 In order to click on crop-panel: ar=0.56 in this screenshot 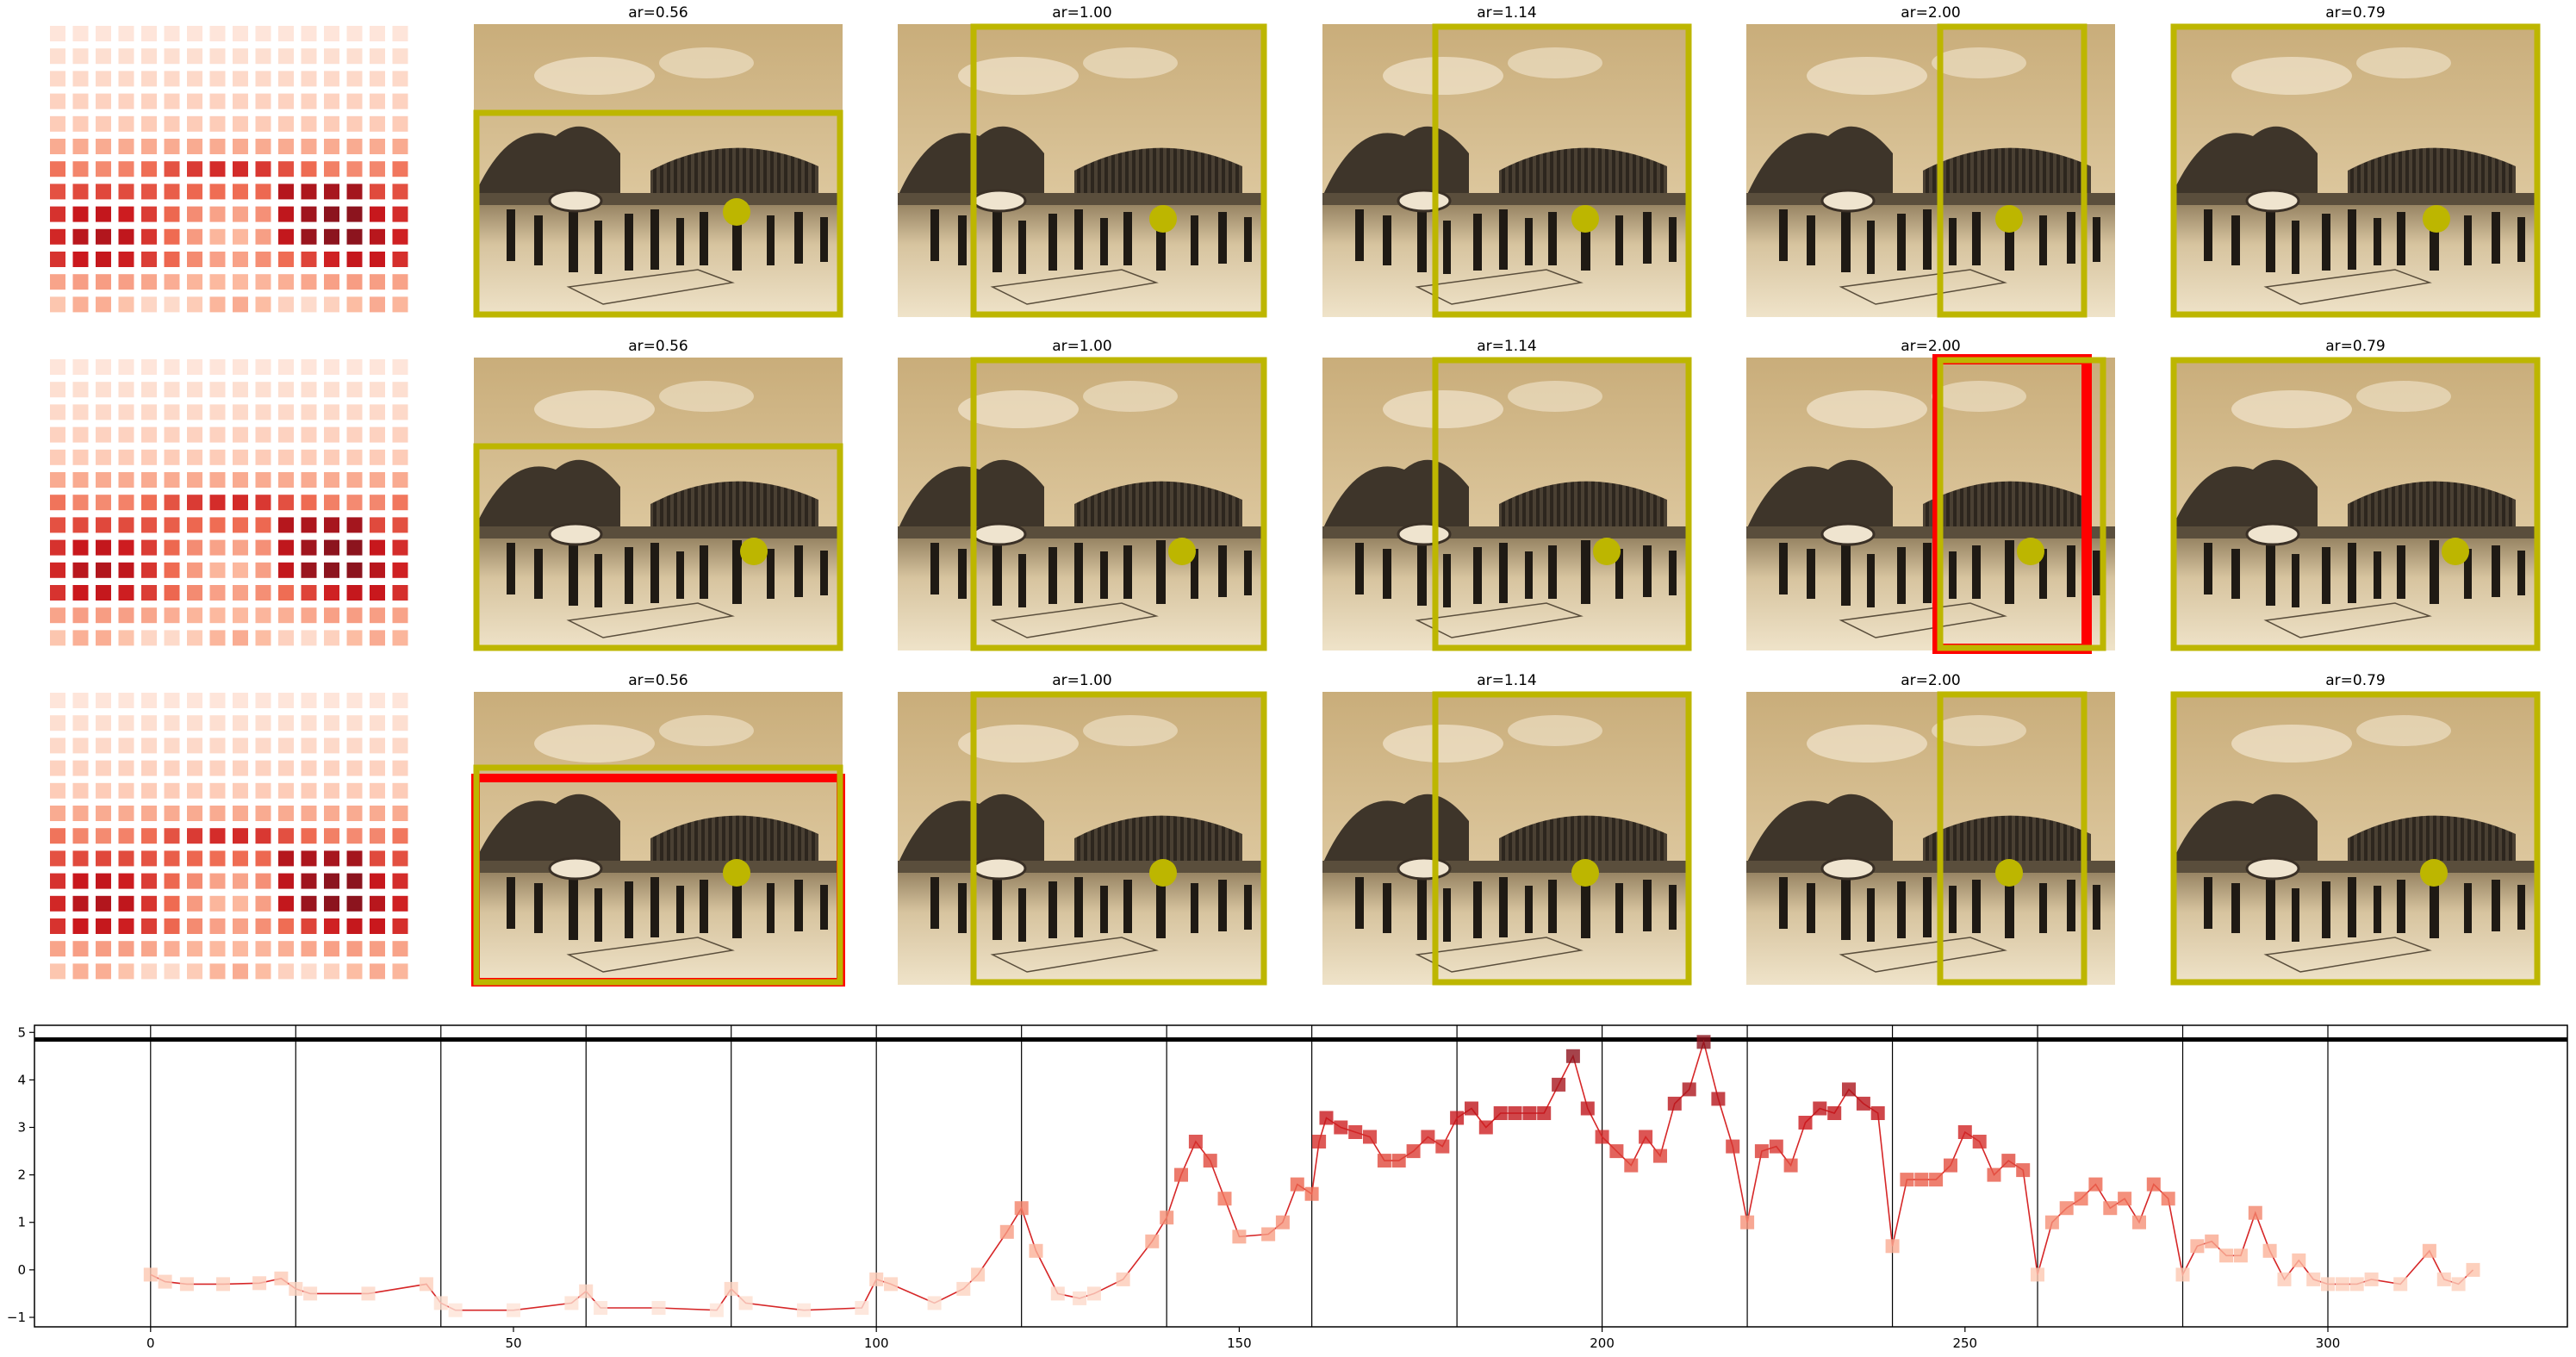, I will do `click(658, 161)`.